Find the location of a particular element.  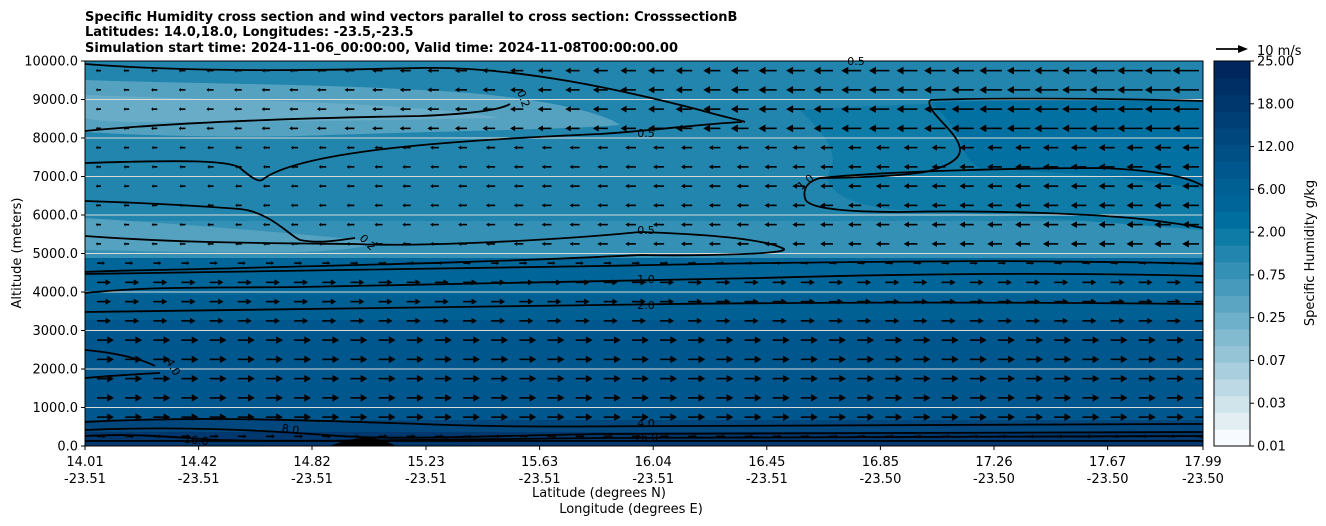

y-axis-label: Altitude (meters) is located at coordinates (17, 253).